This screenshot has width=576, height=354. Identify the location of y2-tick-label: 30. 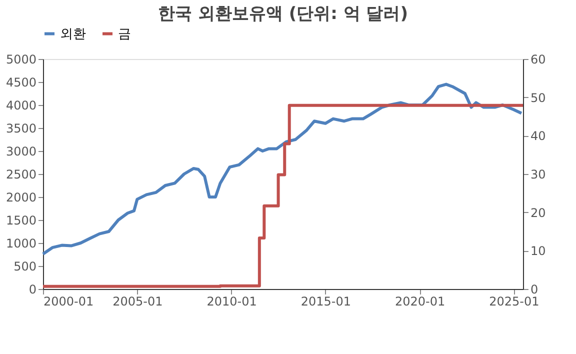
(538, 175).